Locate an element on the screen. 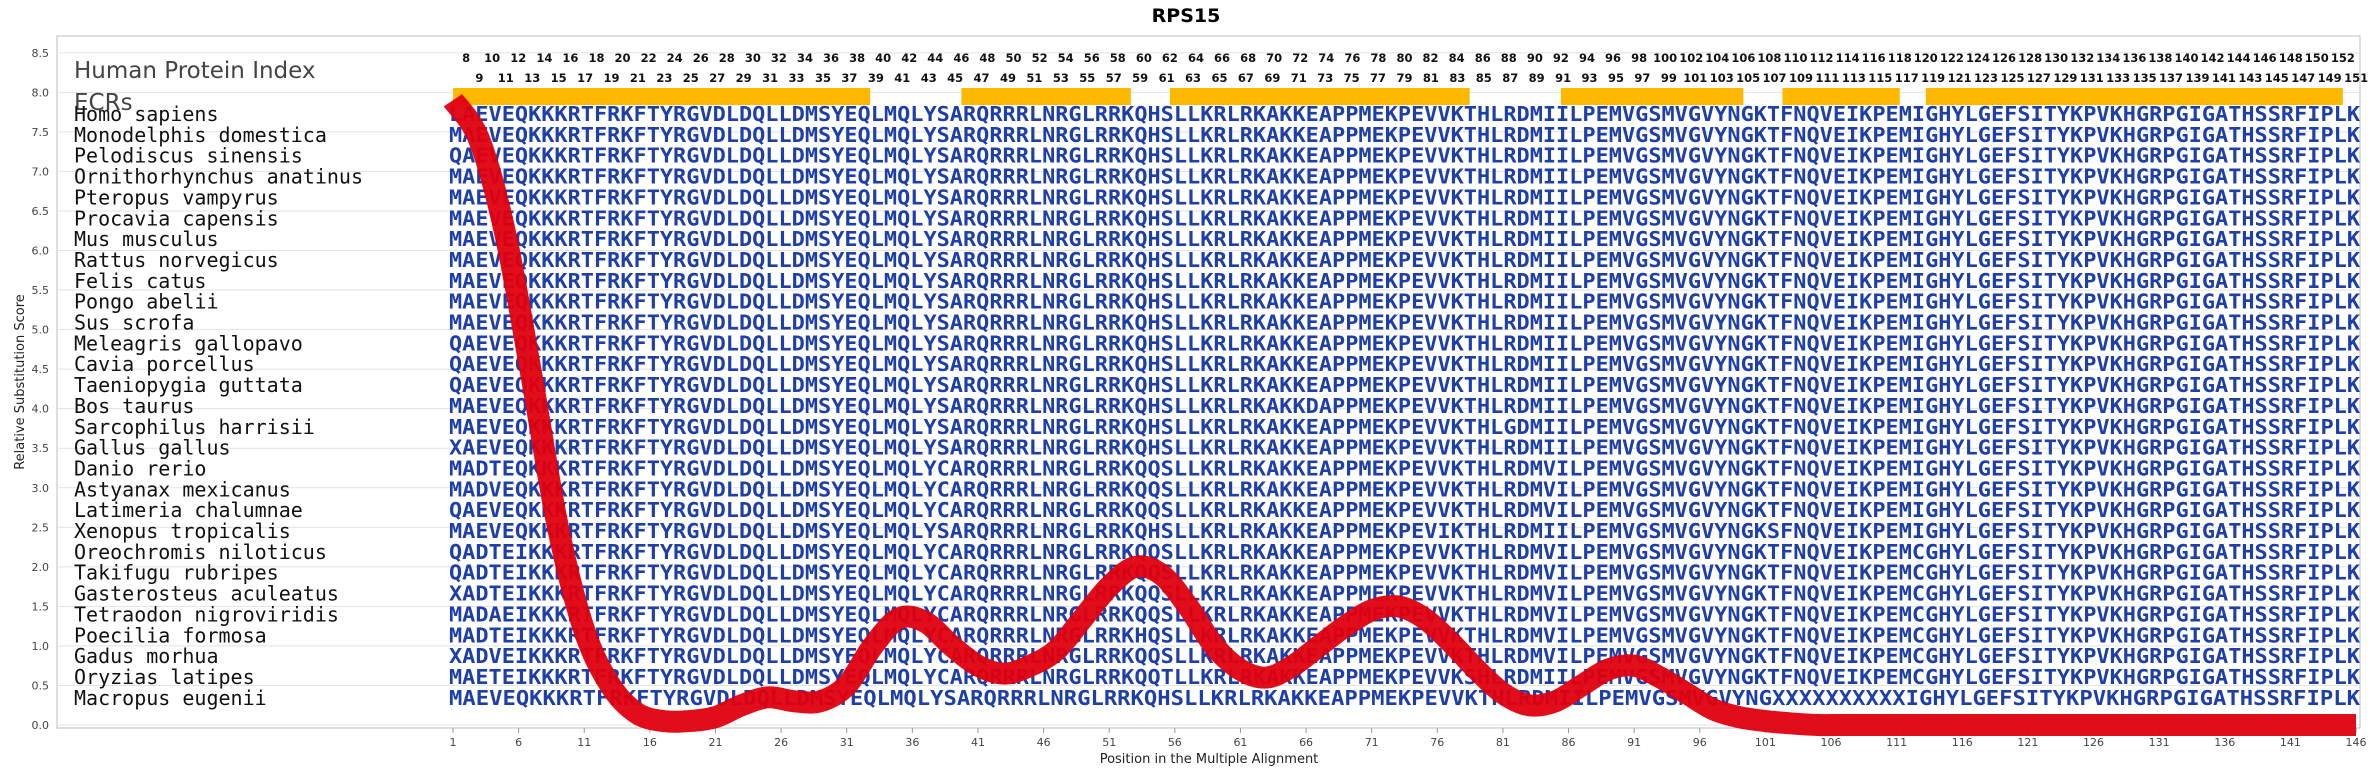 The height and width of the screenshot is (775, 2372). species-name: Taeniopygia guttata is located at coordinates (188, 385).